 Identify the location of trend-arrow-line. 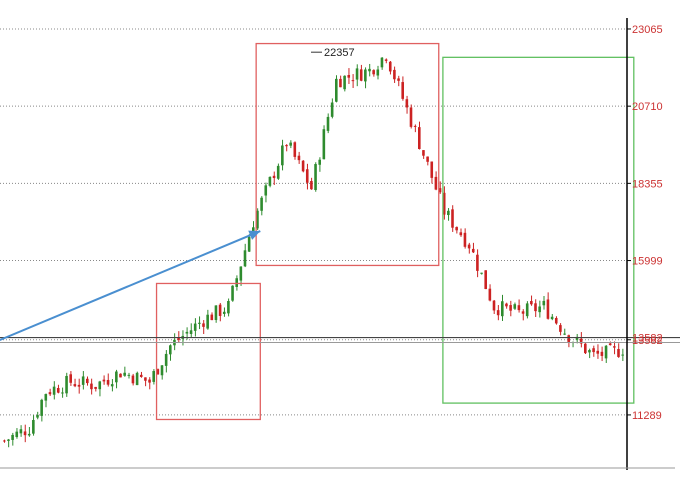
(130, 286).